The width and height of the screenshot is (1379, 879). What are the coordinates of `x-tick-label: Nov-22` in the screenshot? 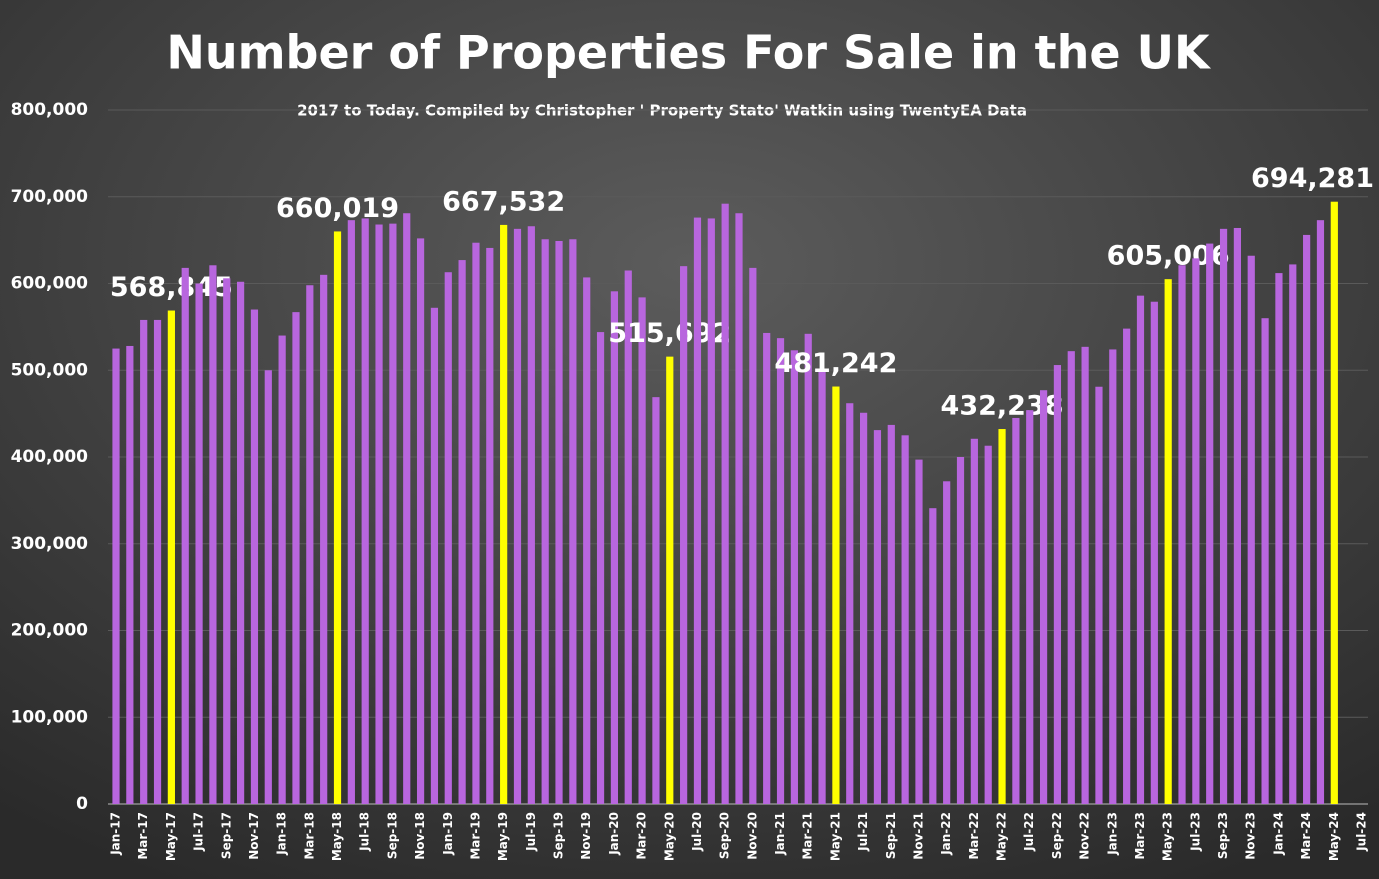 It's located at (1085, 836).